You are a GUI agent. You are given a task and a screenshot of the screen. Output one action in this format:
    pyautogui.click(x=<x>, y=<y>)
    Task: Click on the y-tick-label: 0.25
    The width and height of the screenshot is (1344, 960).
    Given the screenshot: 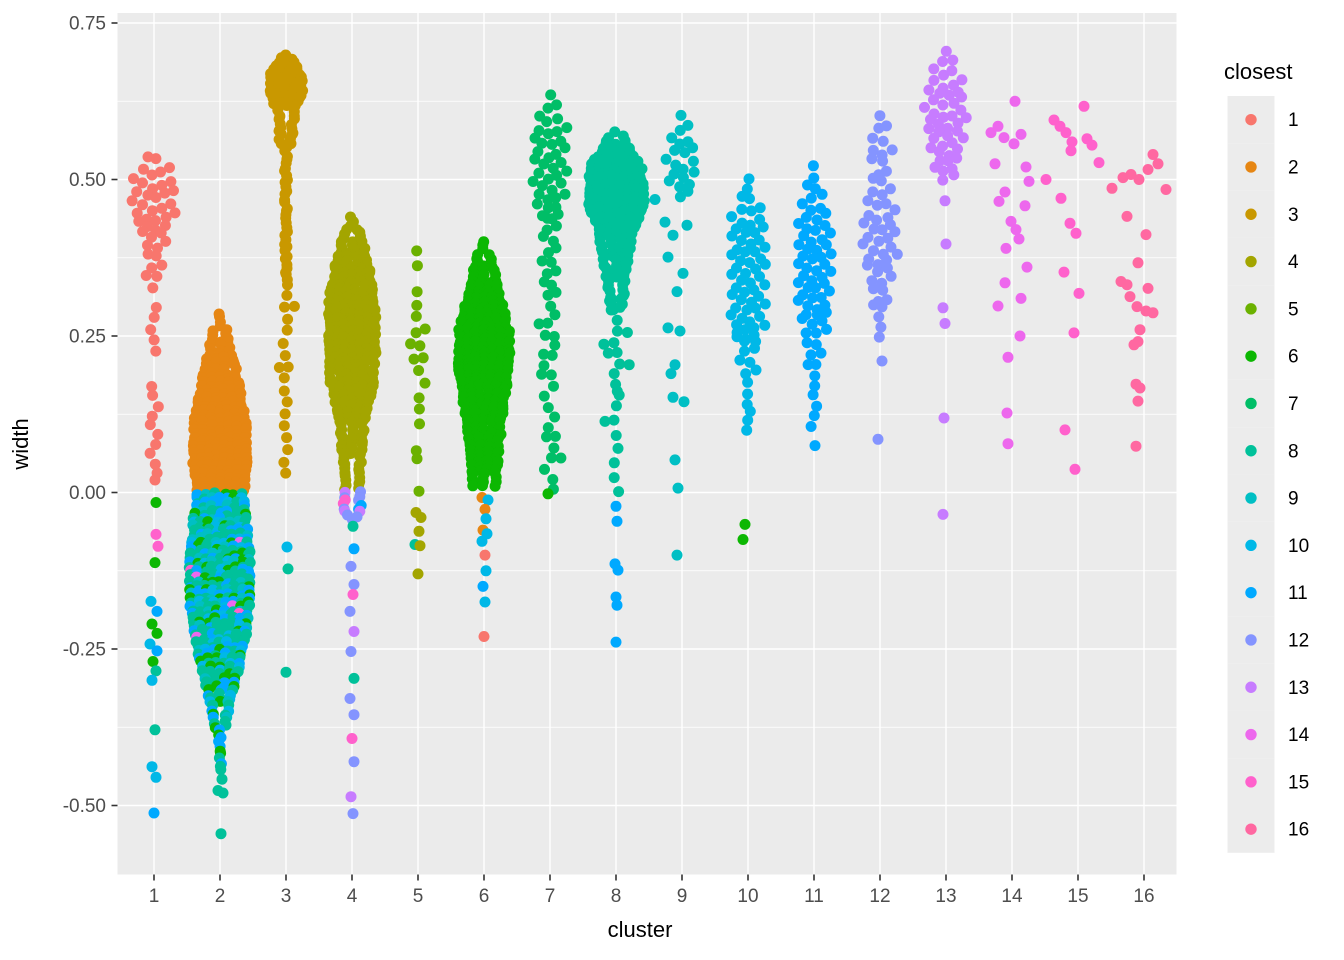 What is the action you would take?
    pyautogui.click(x=87, y=337)
    